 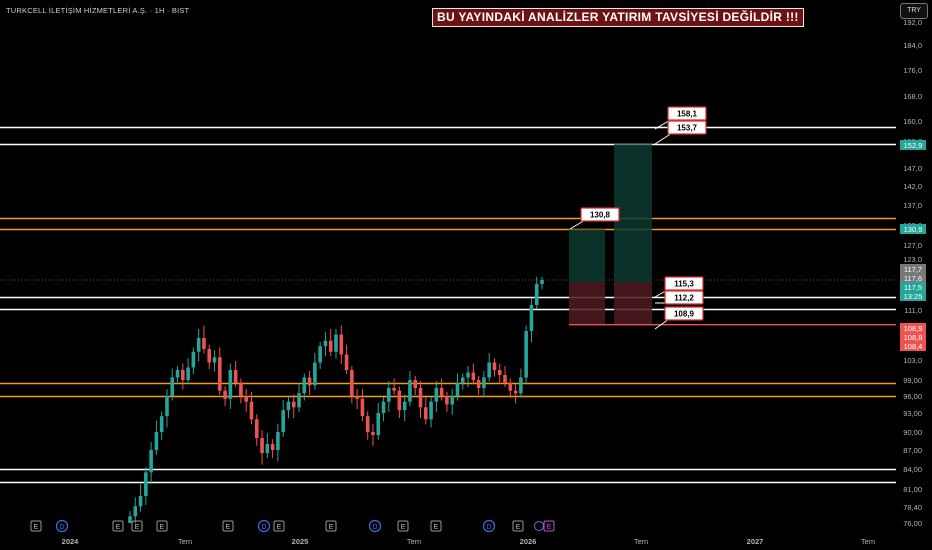 I want to click on price-tag-label: 108,9, so click(x=913, y=328).